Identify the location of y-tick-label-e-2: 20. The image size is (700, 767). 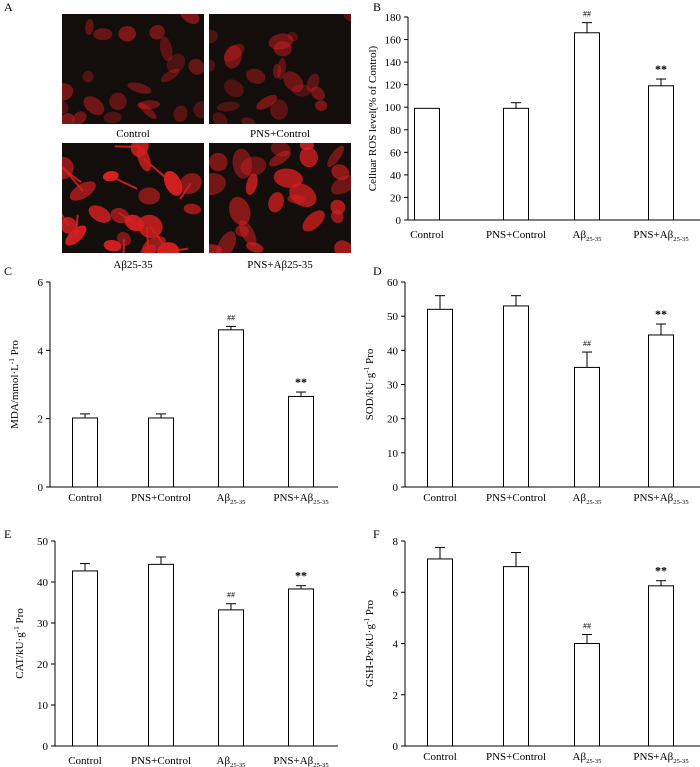
(43, 665).